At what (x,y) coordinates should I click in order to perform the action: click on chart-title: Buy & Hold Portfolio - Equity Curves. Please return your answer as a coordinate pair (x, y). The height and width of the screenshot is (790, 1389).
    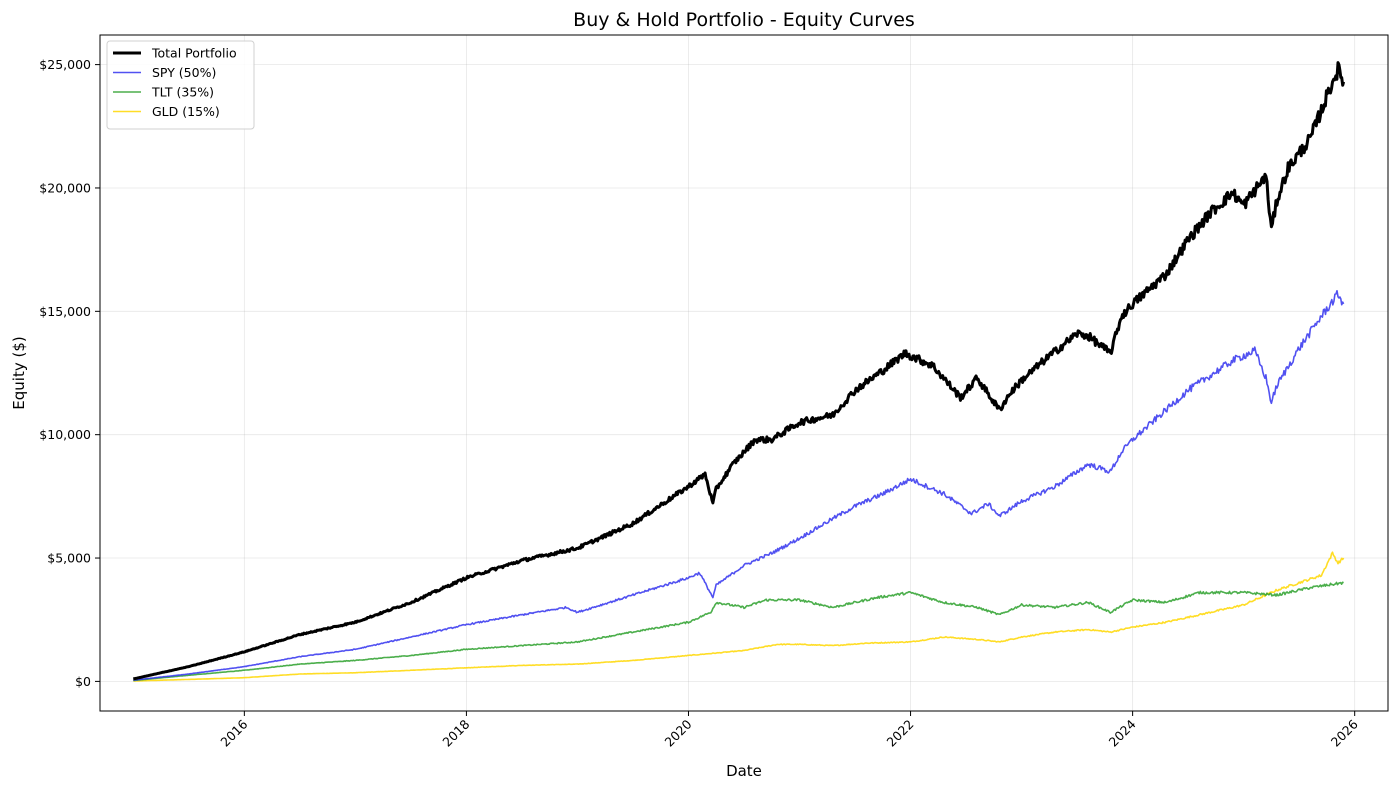
    Looking at the image, I should click on (744, 20).